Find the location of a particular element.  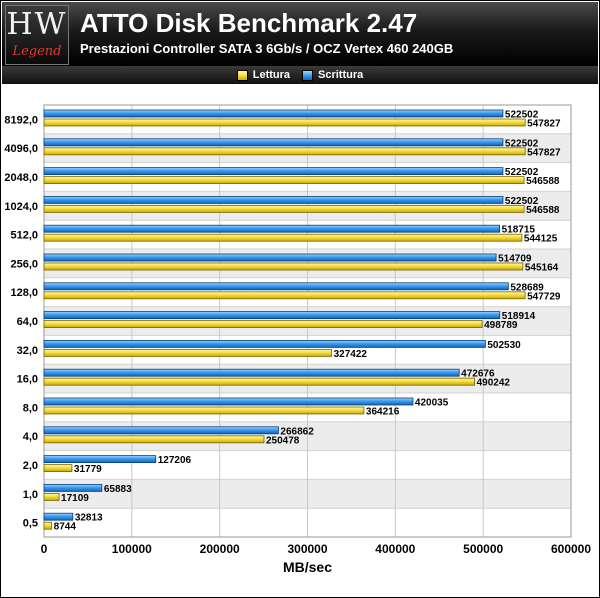

data-label-scrittura: 266862 is located at coordinates (297, 431).